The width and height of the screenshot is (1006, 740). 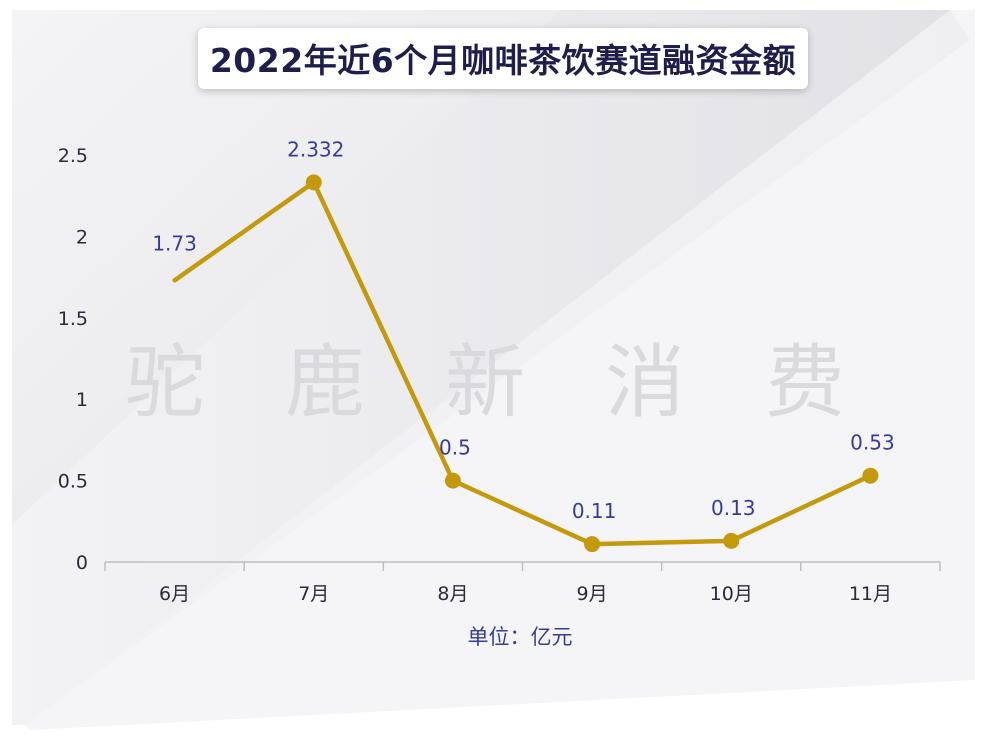 I want to click on data-label: 0.11, so click(x=594, y=511).